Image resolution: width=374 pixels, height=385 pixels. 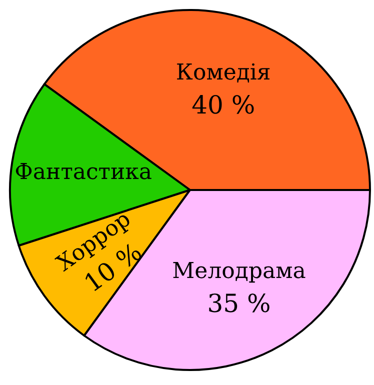 I want to click on slice-label: Мелодрама, so click(x=239, y=271).